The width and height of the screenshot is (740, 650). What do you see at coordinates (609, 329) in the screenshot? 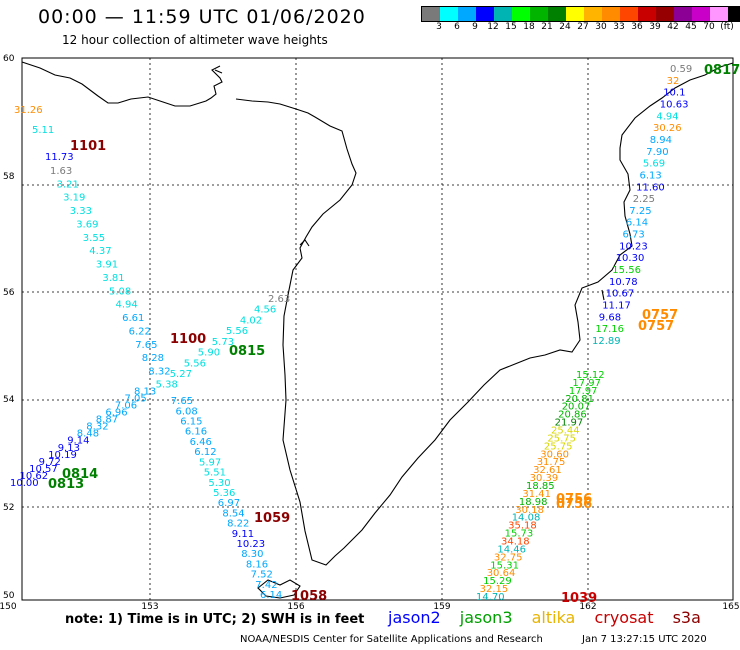
I see `track-c-value: 17.16` at bounding box center [609, 329].